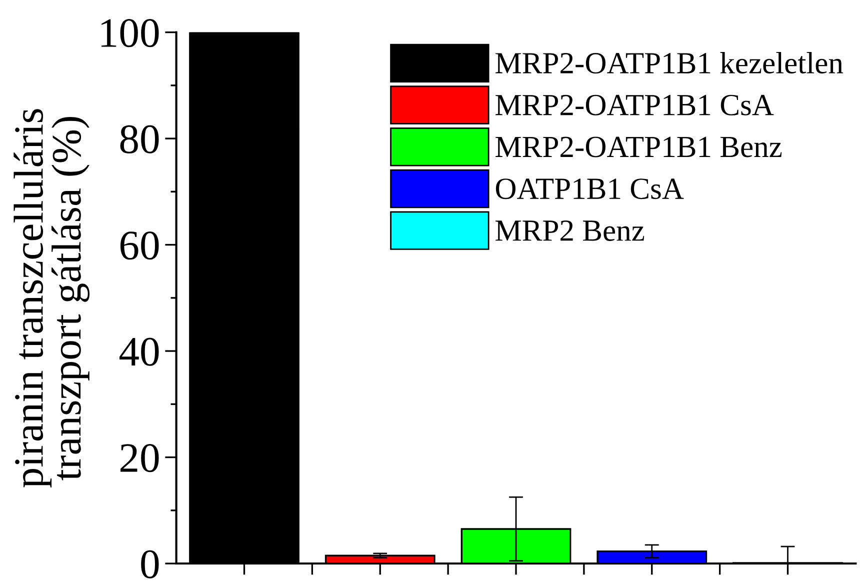 The height and width of the screenshot is (587, 860). What do you see at coordinates (52, 298) in the screenshot?
I see `y-axis-title: piranin transzcelluláris transzport gátlása (%)` at bounding box center [52, 298].